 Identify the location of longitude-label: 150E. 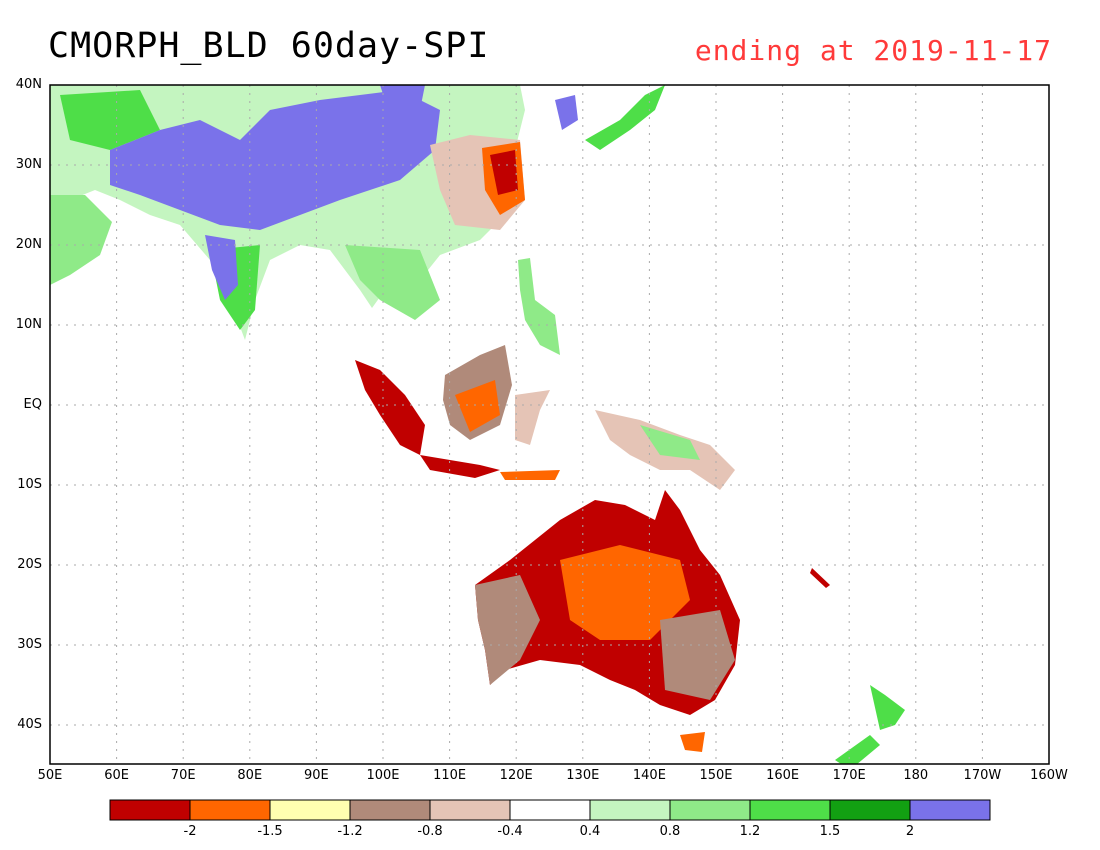
(716, 775).